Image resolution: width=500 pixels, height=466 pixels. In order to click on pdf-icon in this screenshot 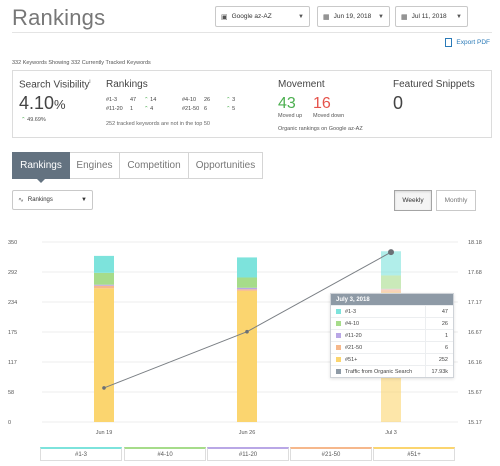, I will do `click(449, 42)`.